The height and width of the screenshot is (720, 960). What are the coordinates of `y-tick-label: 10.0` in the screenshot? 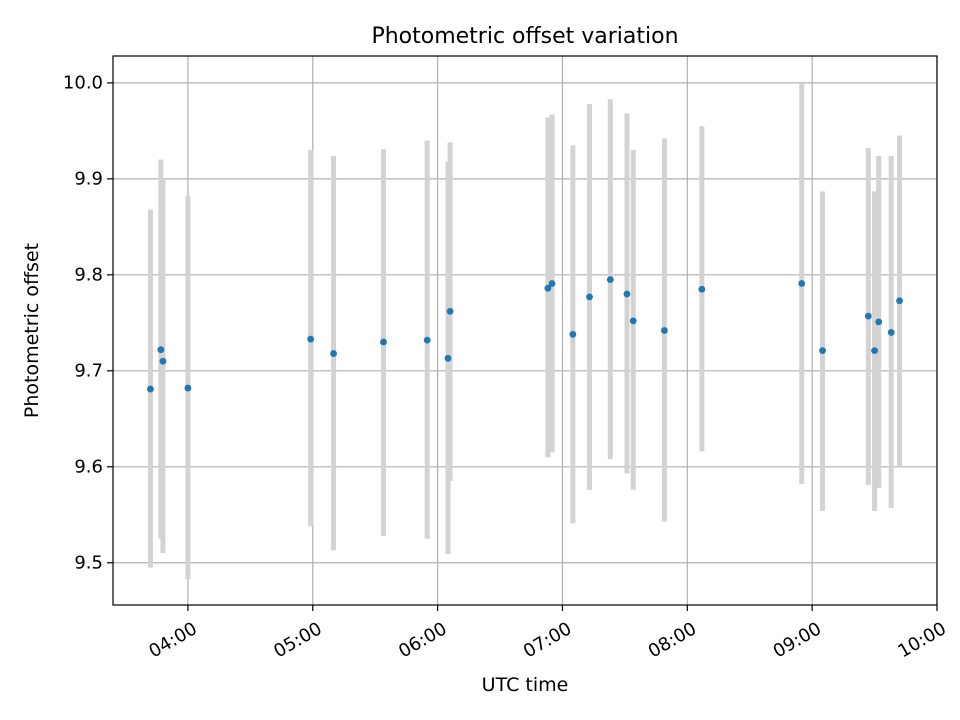 It's located at (83, 82).